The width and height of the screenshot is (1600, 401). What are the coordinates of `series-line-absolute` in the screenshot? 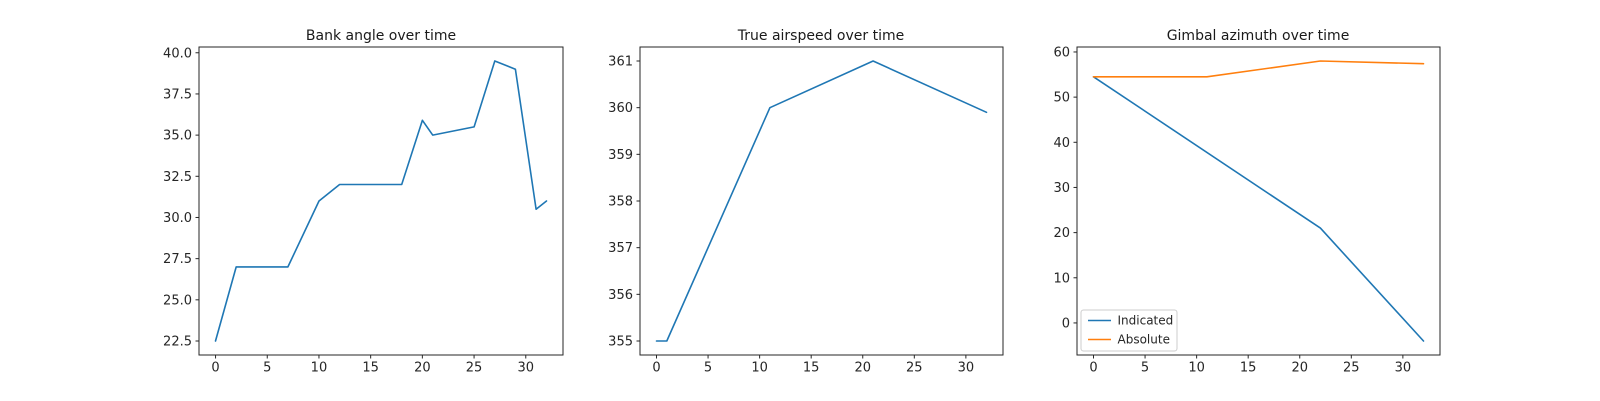 It's located at (1258, 69).